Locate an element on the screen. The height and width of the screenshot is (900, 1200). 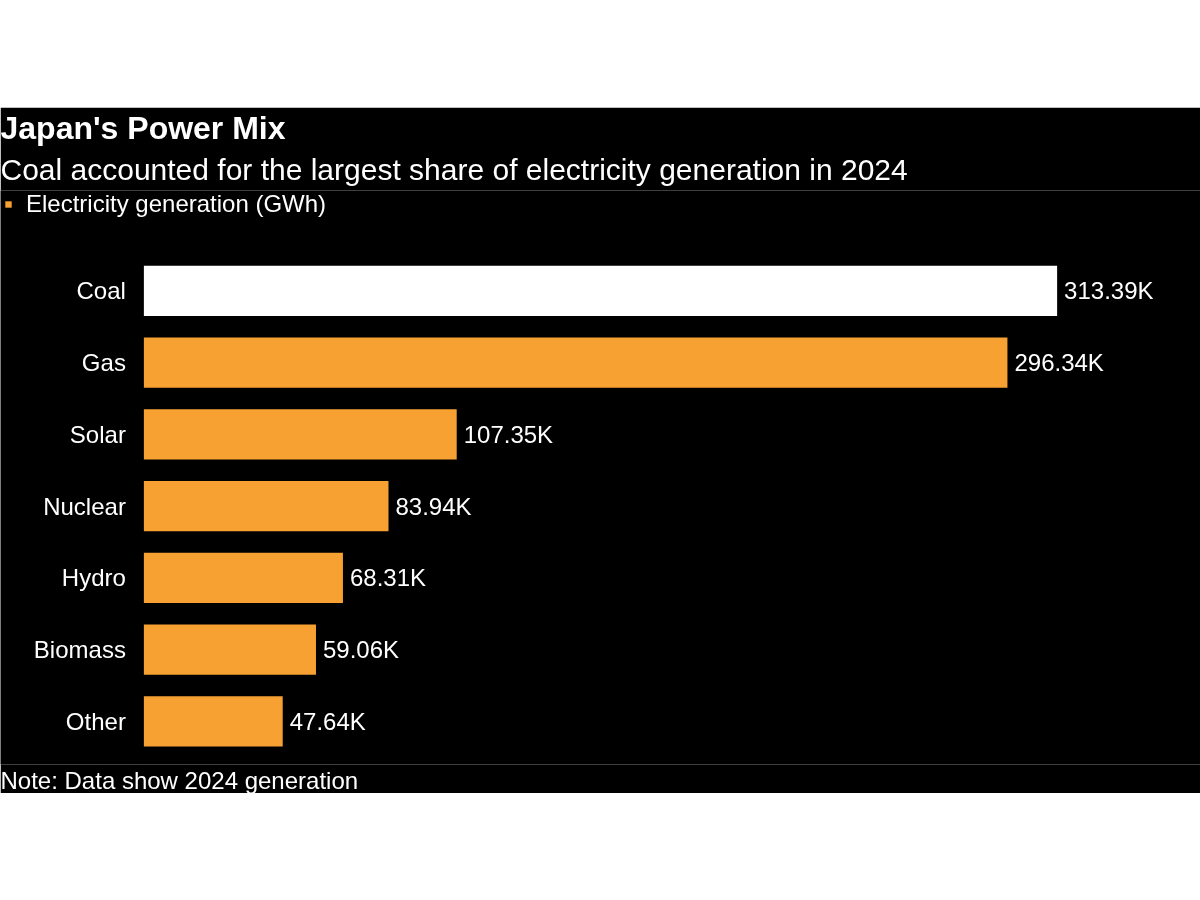
text: Note: Data show 2024 generation is located at coordinates (179, 780).